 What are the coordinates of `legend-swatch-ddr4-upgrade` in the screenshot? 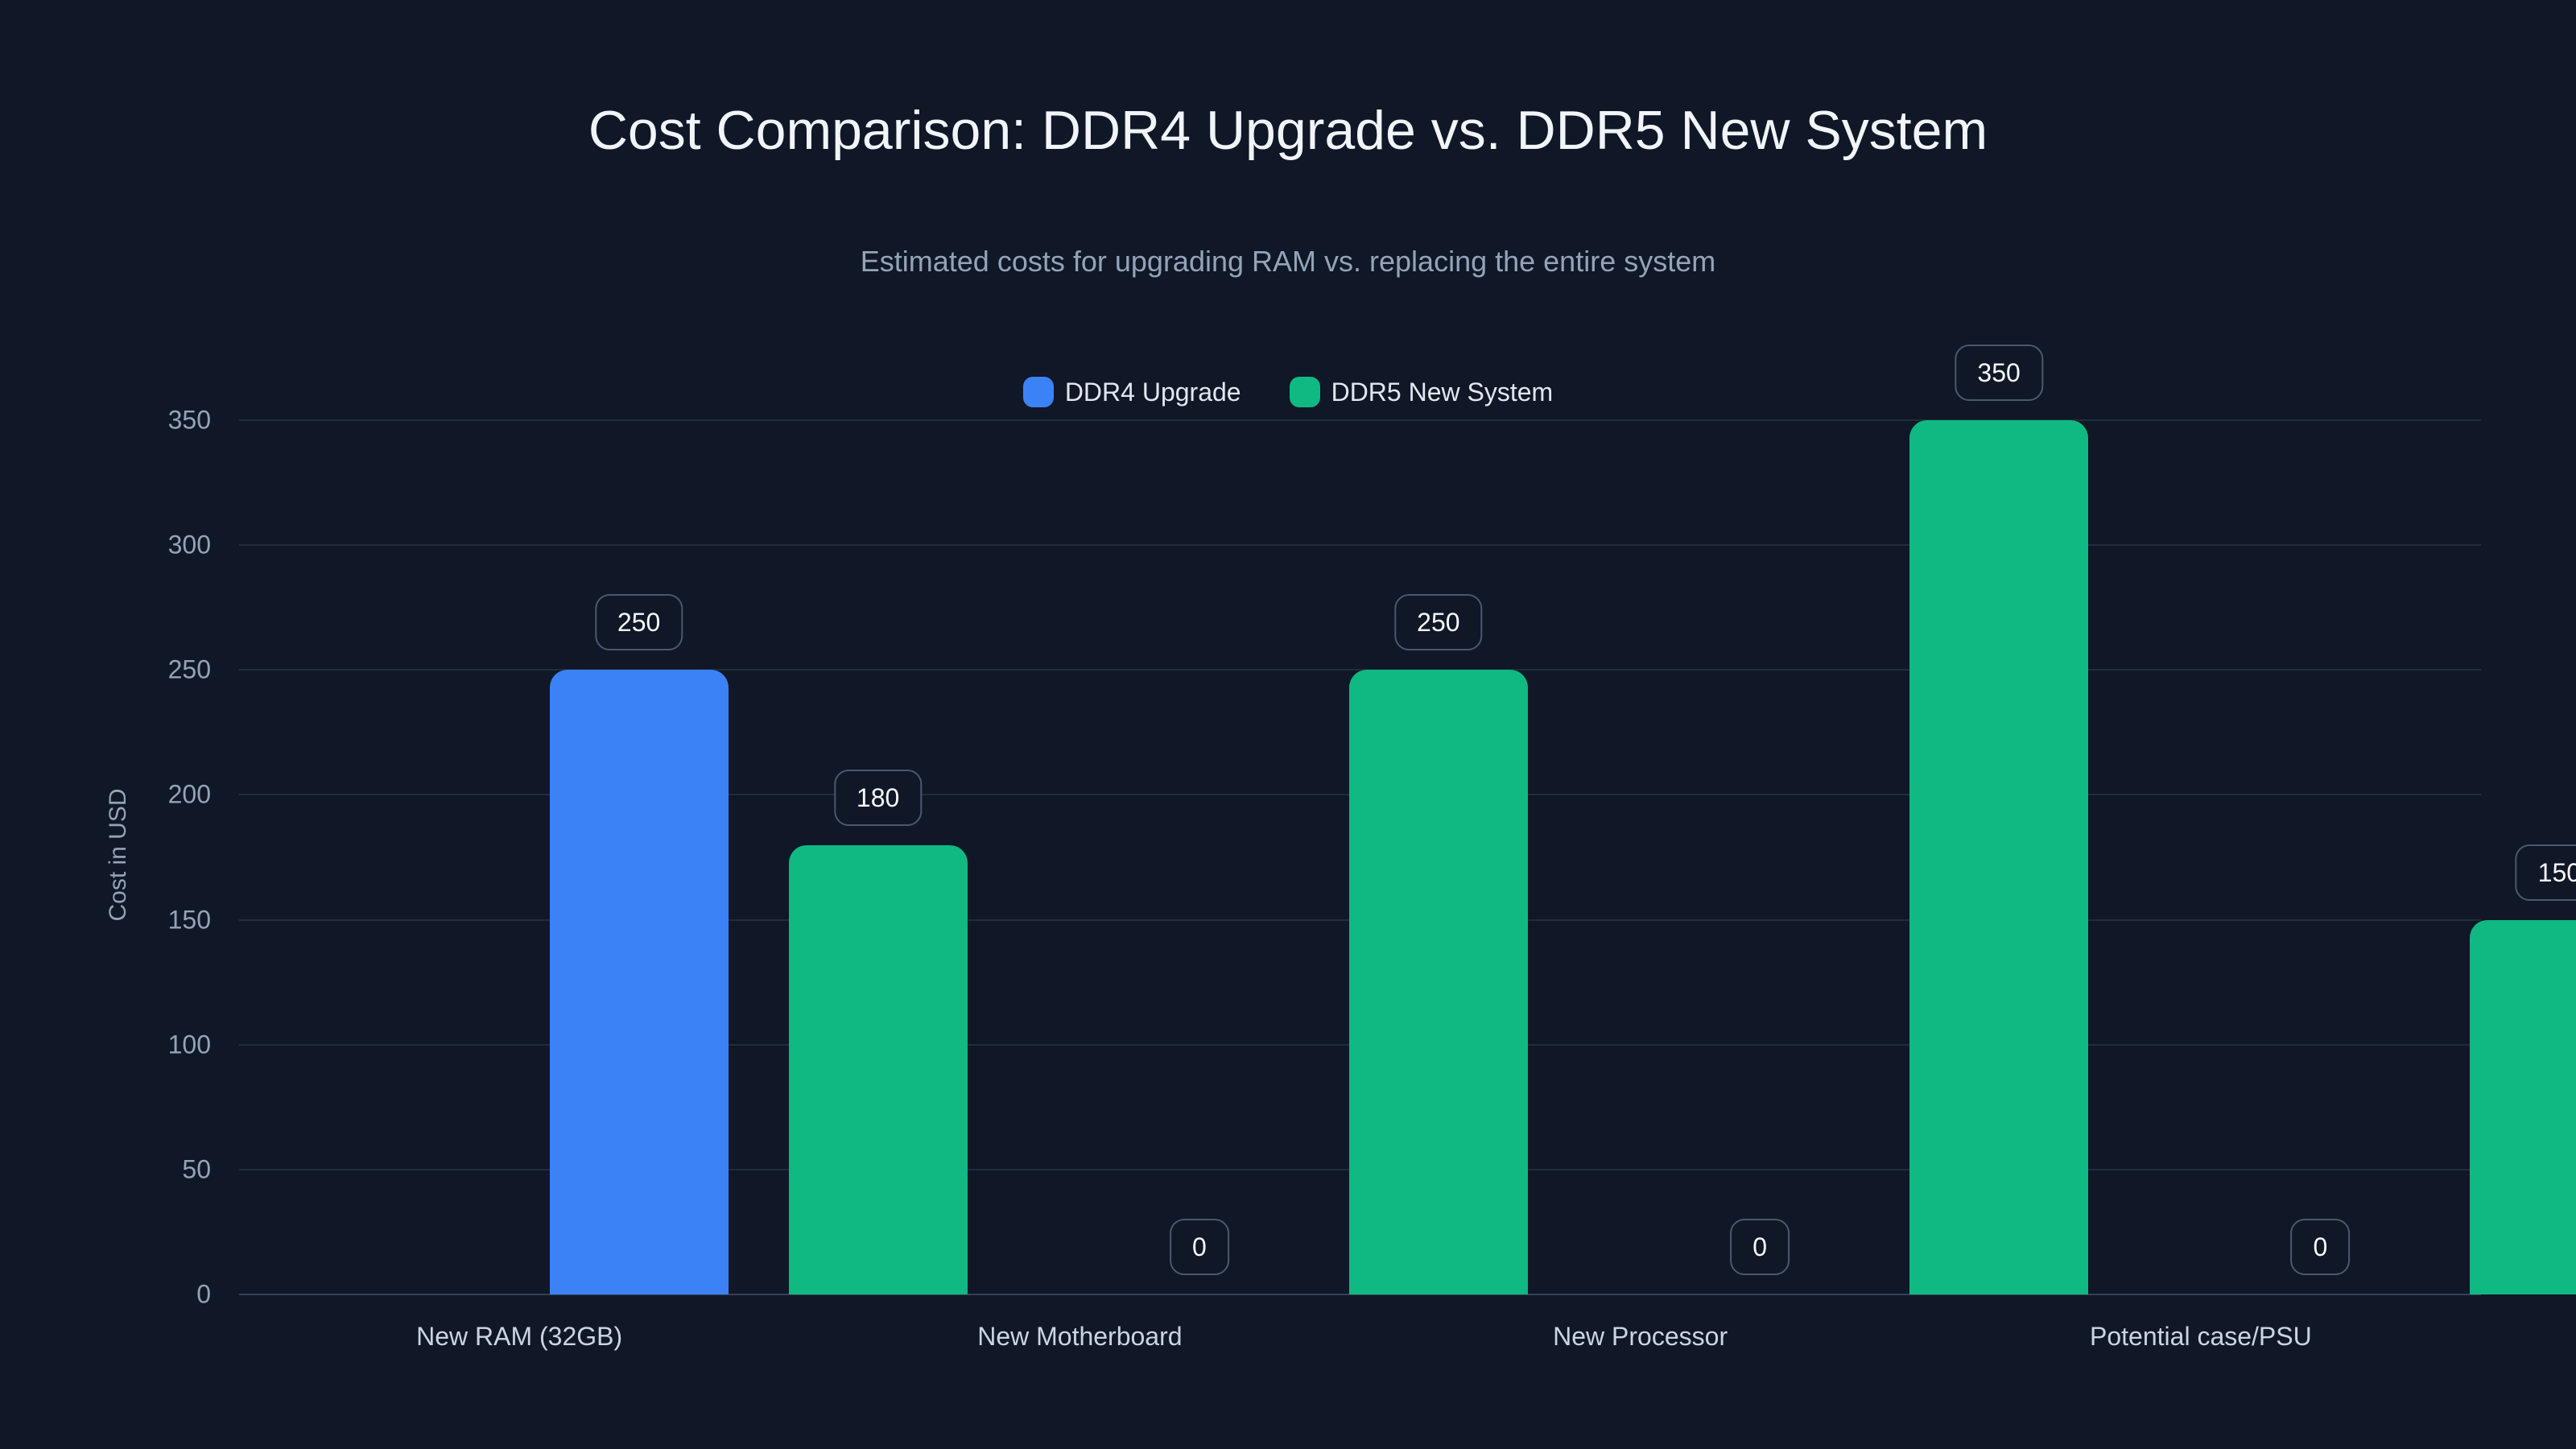 It's located at (1038, 392).